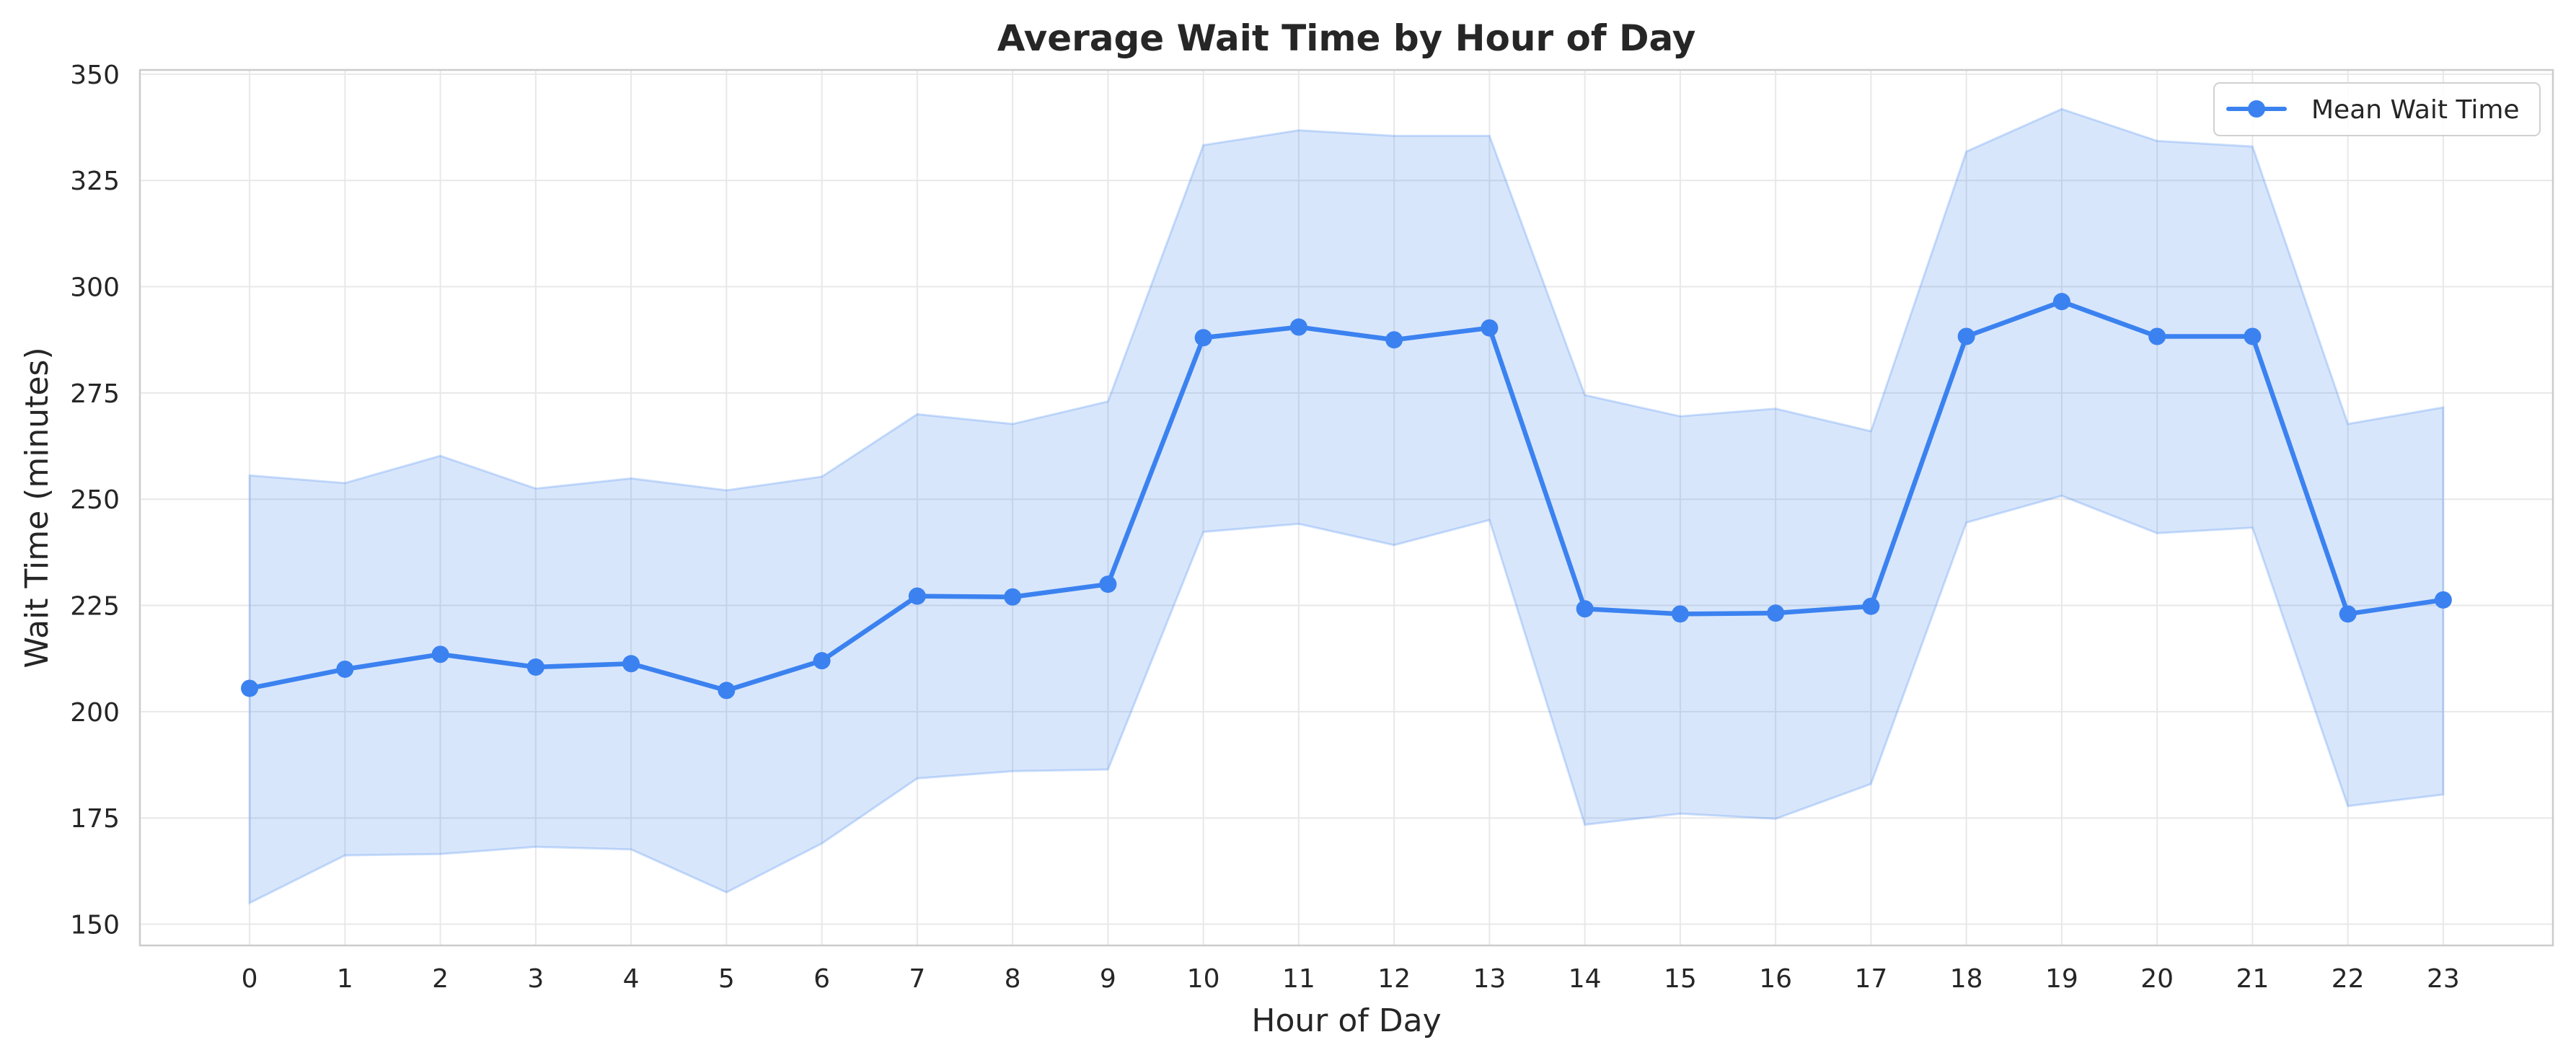 The height and width of the screenshot is (1063, 2576). I want to click on x-tick-label: 10, so click(1203, 979).